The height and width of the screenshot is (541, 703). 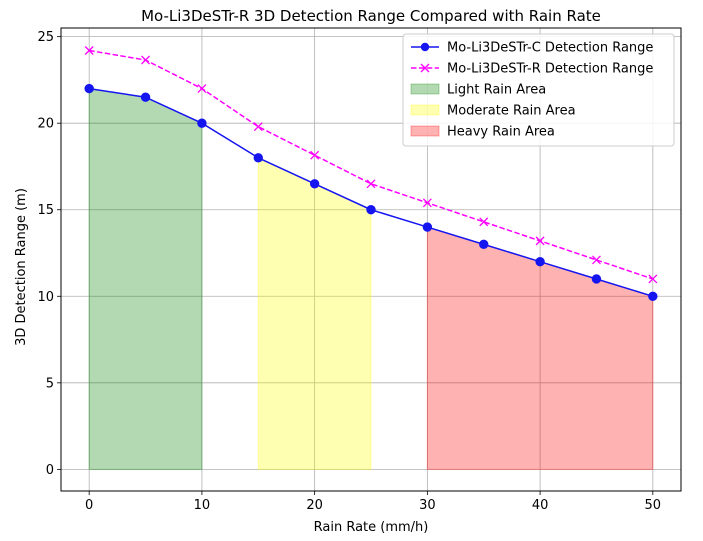 What do you see at coordinates (314, 505) in the screenshot?
I see `x-tick-label: 20` at bounding box center [314, 505].